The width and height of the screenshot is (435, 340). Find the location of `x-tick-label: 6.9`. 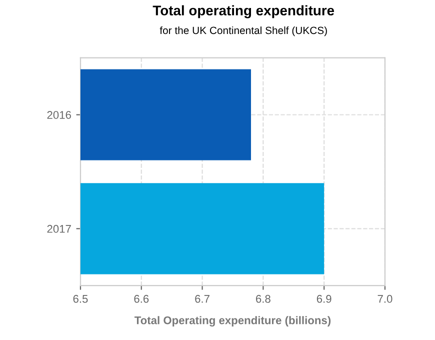

x-tick-label: 6.9 is located at coordinates (324, 298).